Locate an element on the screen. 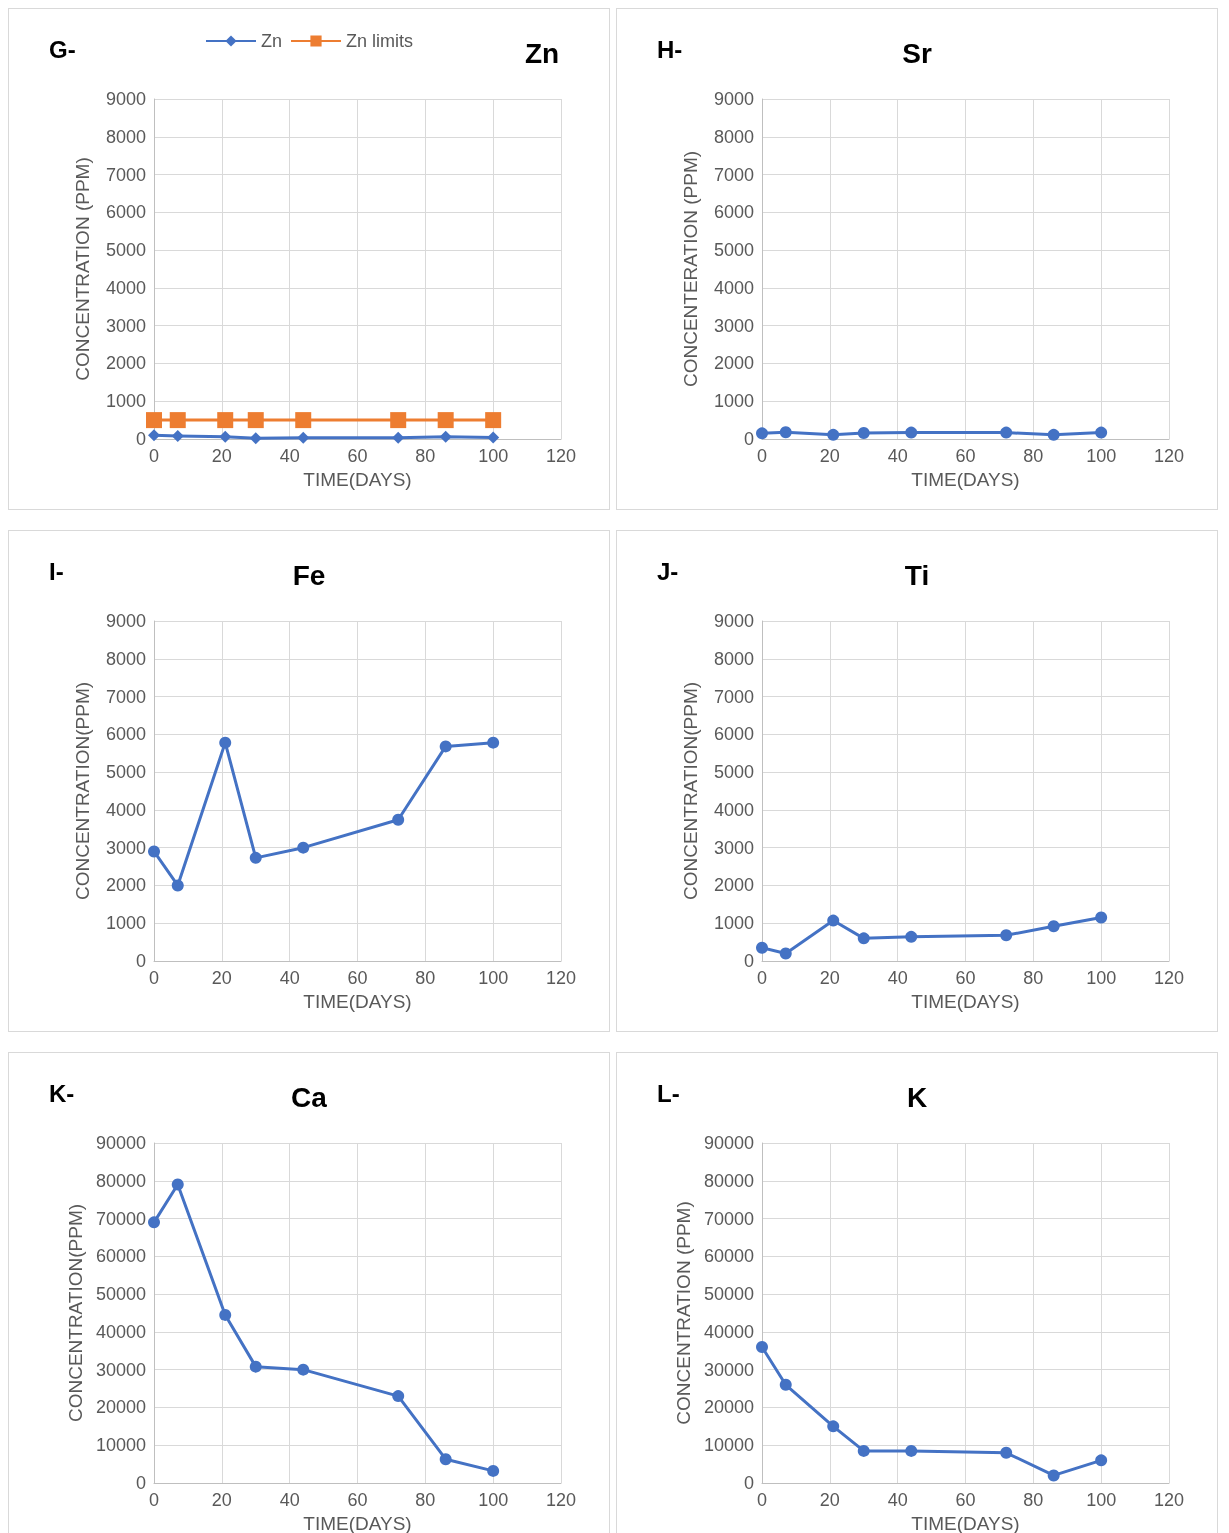 The image size is (1229, 1533). chart-title: Fe is located at coordinates (309, 575).